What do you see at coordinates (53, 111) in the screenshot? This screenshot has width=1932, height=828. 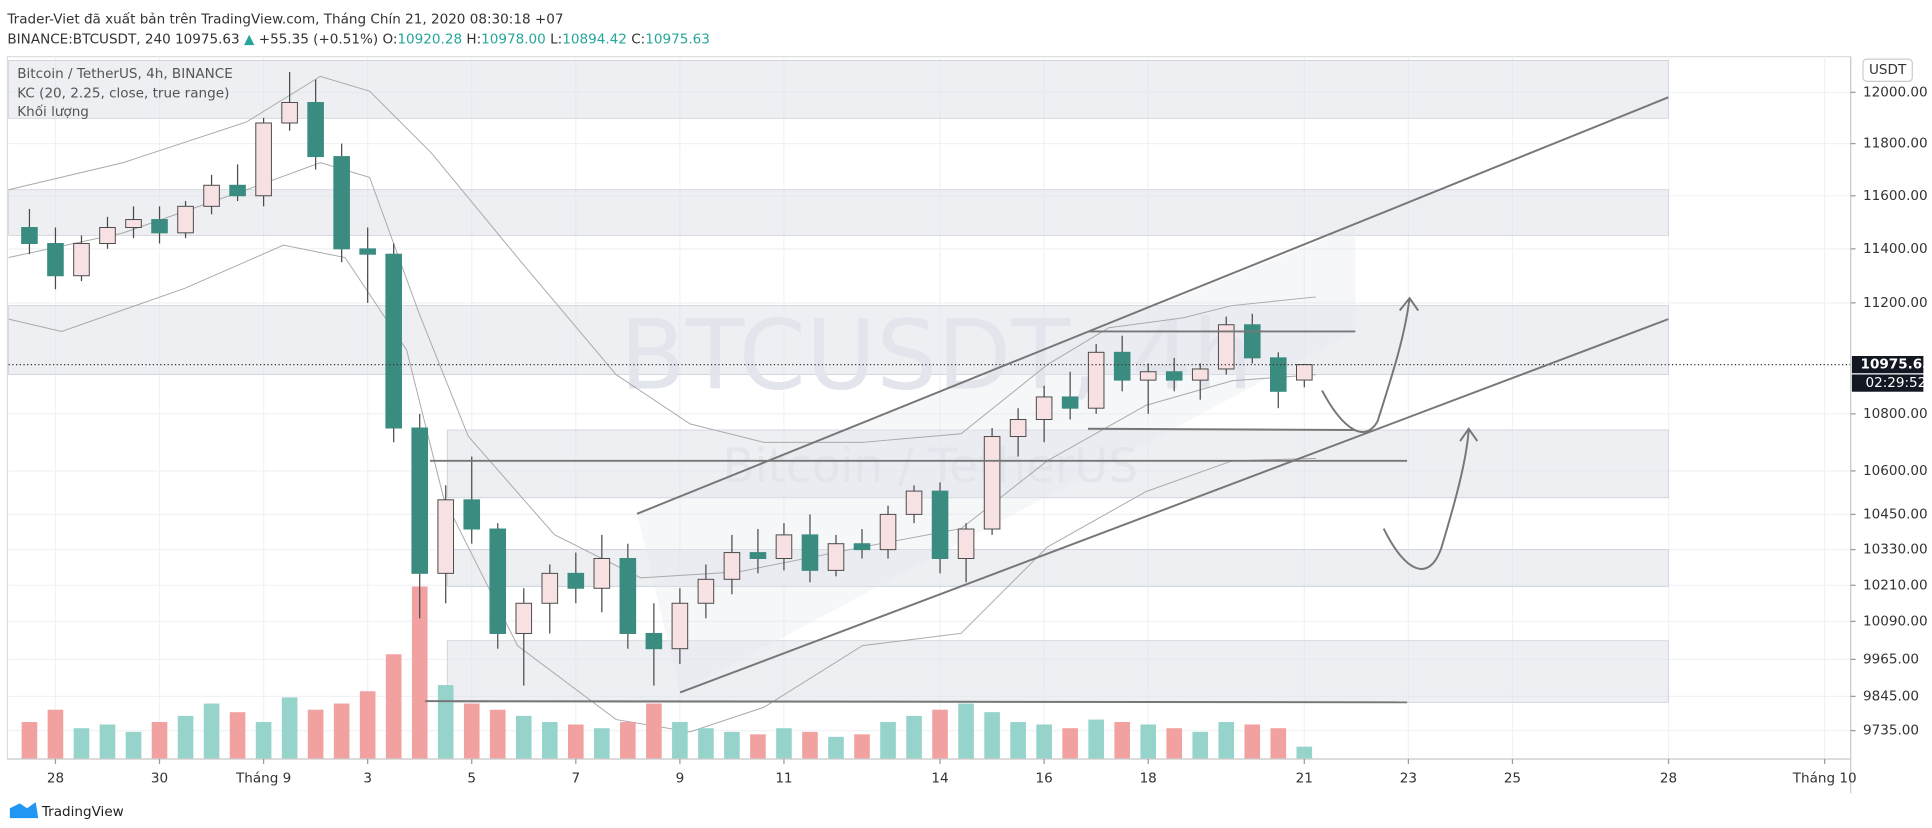 I see `legend-volume: Khối lượng` at bounding box center [53, 111].